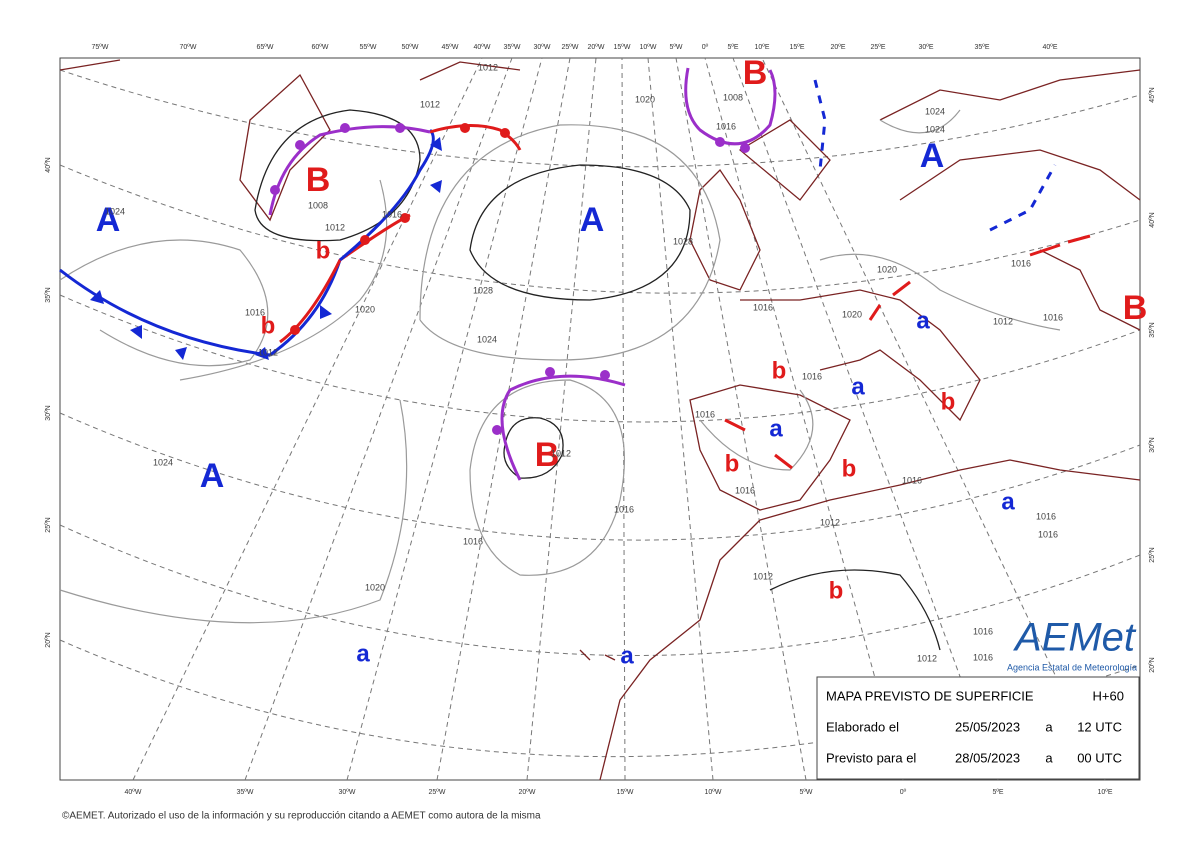 Image resolution: width=1200 pixels, height=845 pixels. I want to click on info-time: 12 UTC, so click(1099, 726).